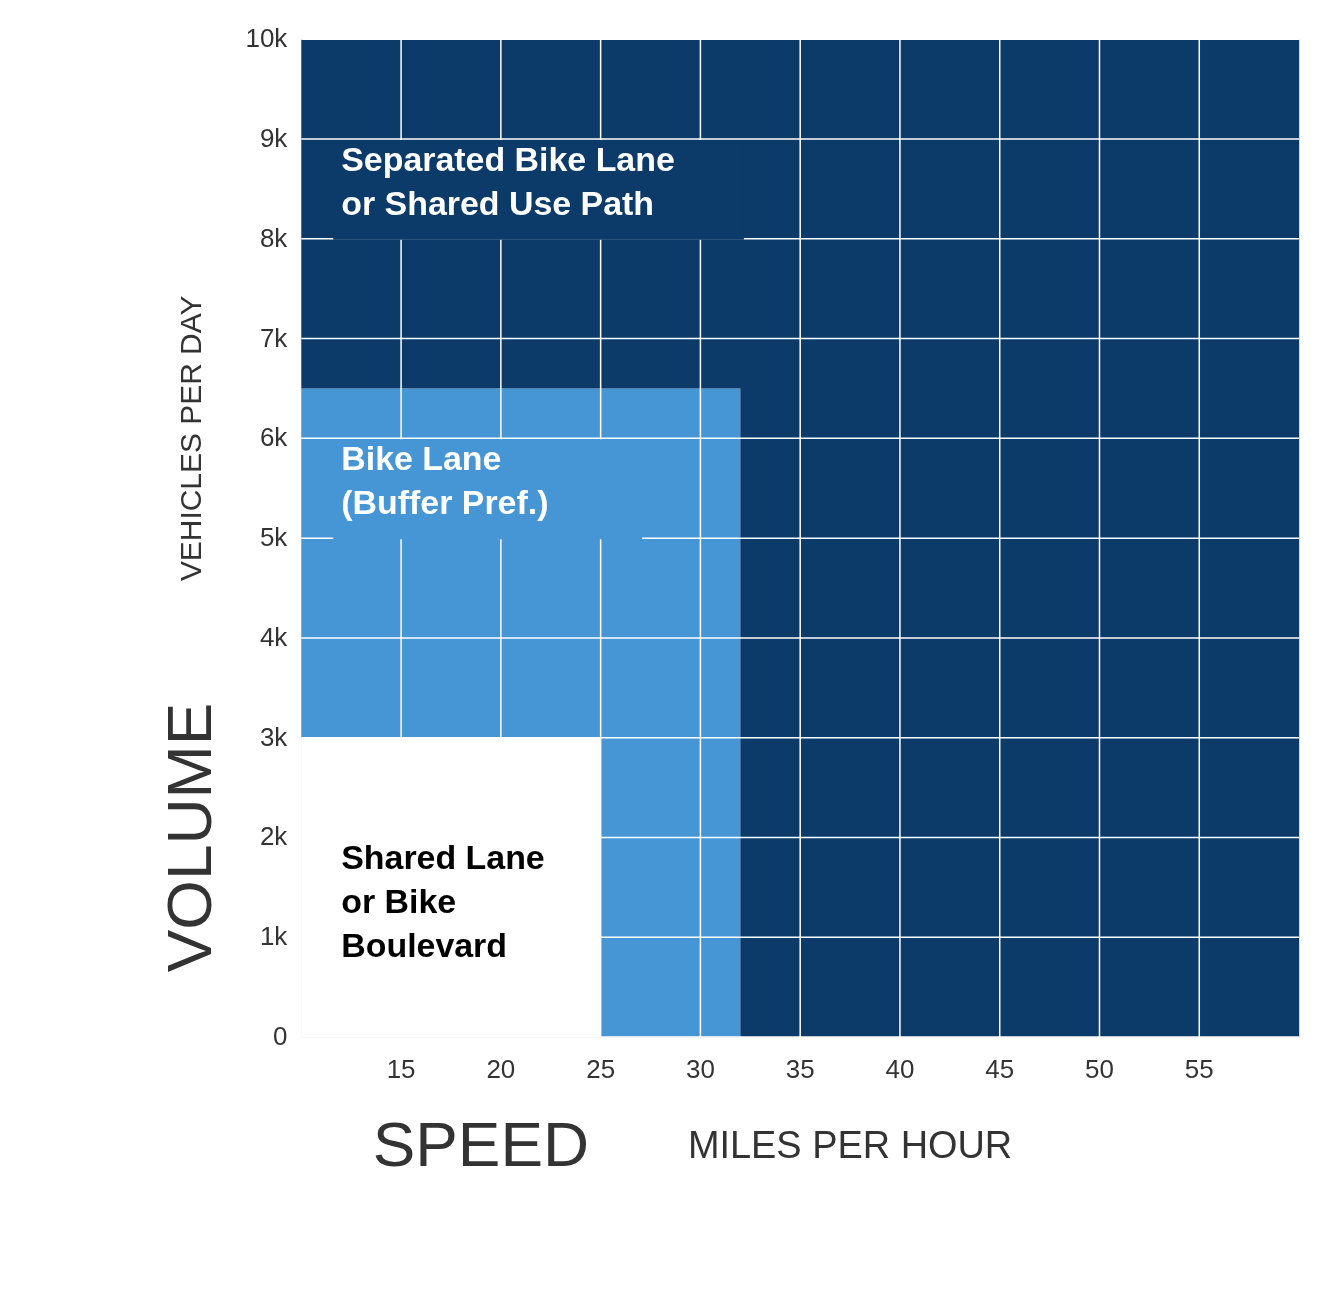 The height and width of the screenshot is (1310, 1320). What do you see at coordinates (273, 537) in the screenshot?
I see `y-tick-label: 5k` at bounding box center [273, 537].